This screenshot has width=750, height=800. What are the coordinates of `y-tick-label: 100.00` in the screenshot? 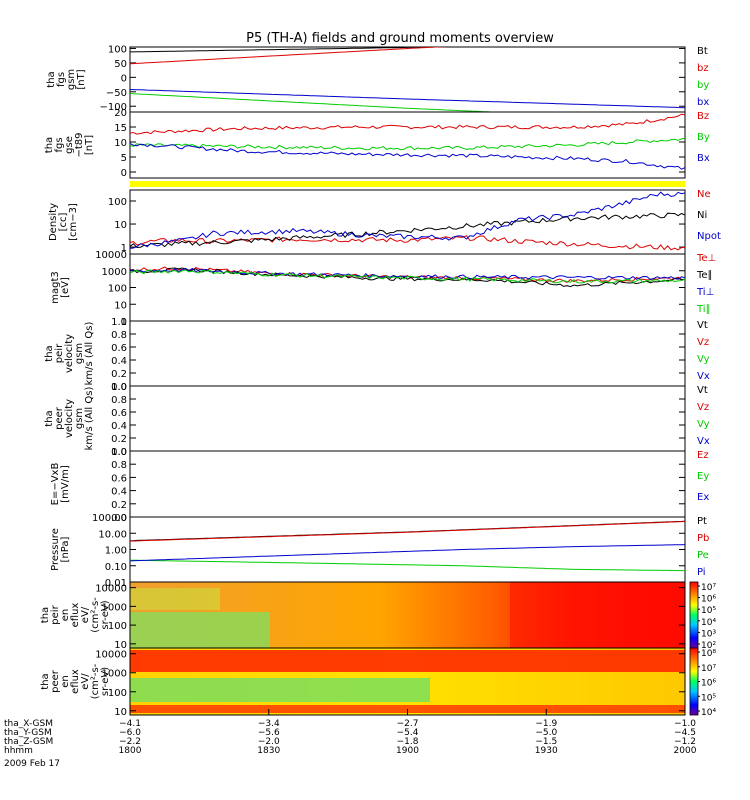 It's located at (109, 518).